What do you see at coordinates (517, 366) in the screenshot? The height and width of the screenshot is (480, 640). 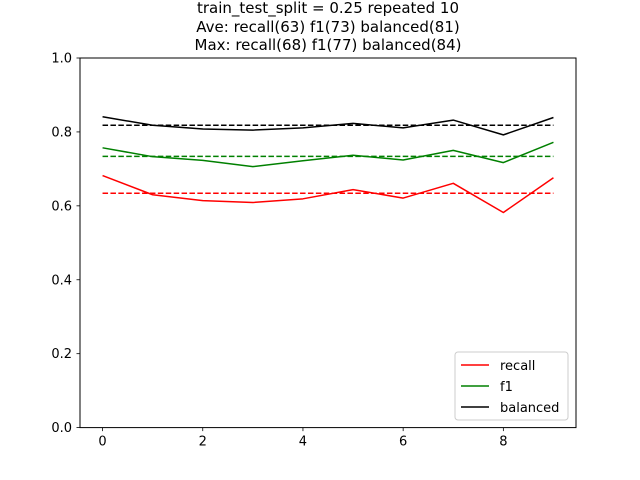 I see `legend-label-recall: recall` at bounding box center [517, 366].